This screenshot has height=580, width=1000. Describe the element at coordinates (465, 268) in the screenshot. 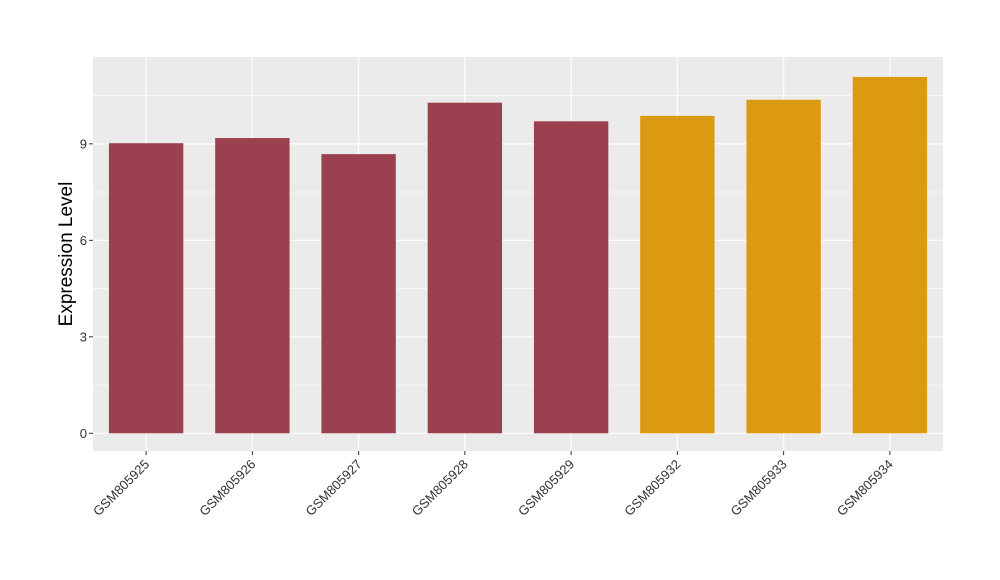

I see `bar-gsm805928` at that location.